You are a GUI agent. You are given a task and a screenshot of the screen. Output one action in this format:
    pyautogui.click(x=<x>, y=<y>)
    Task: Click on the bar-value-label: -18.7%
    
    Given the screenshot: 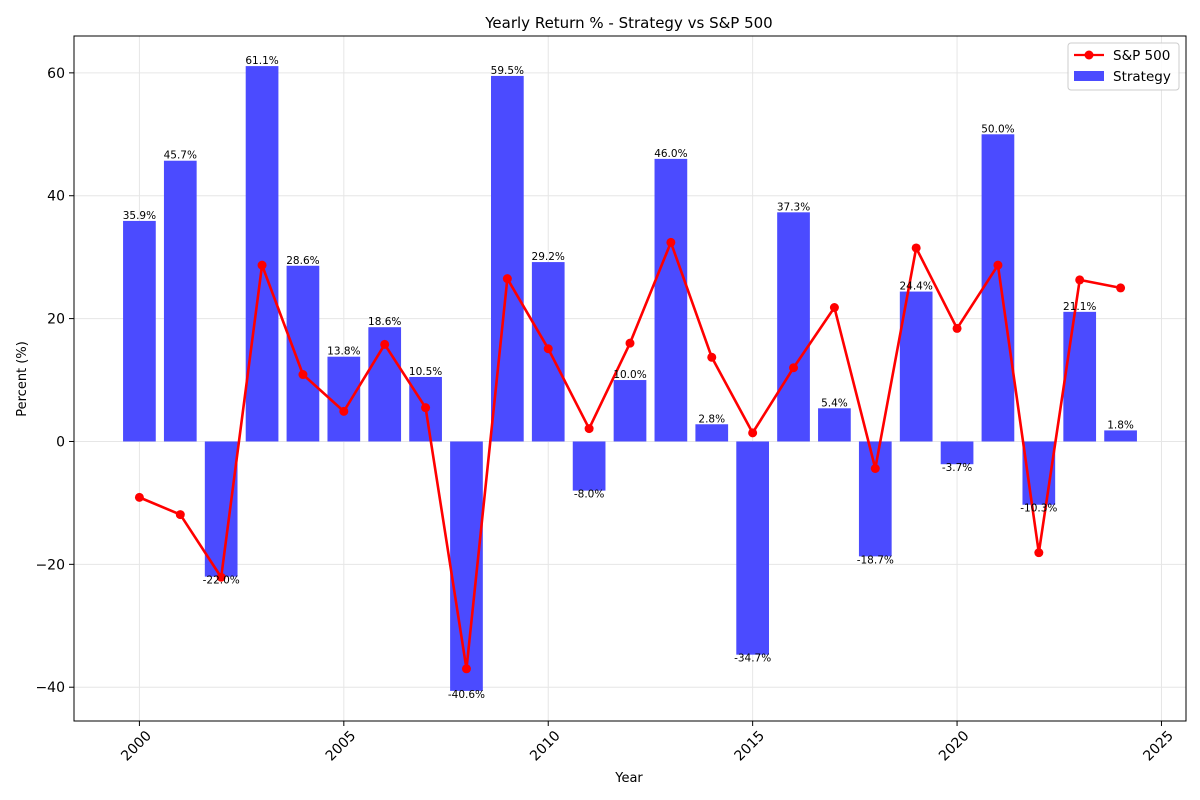 What is the action you would take?
    pyautogui.click(x=875, y=560)
    